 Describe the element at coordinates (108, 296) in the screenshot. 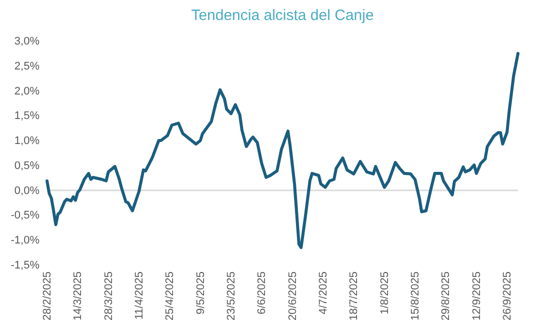

I see `x-tick-label: 28/3/2025` at that location.